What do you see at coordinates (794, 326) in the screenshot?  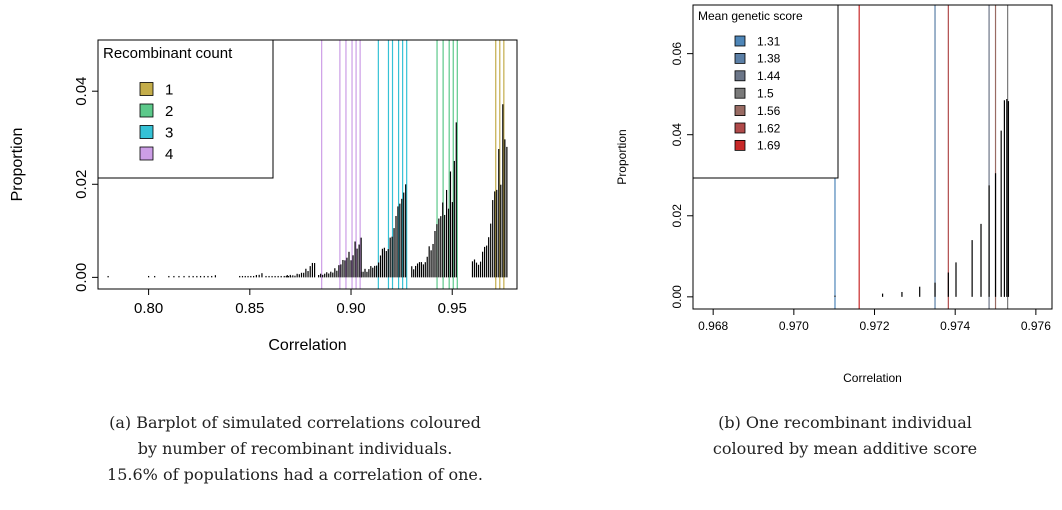 I see `x-tick-label-b-1: 0.970` at bounding box center [794, 326].